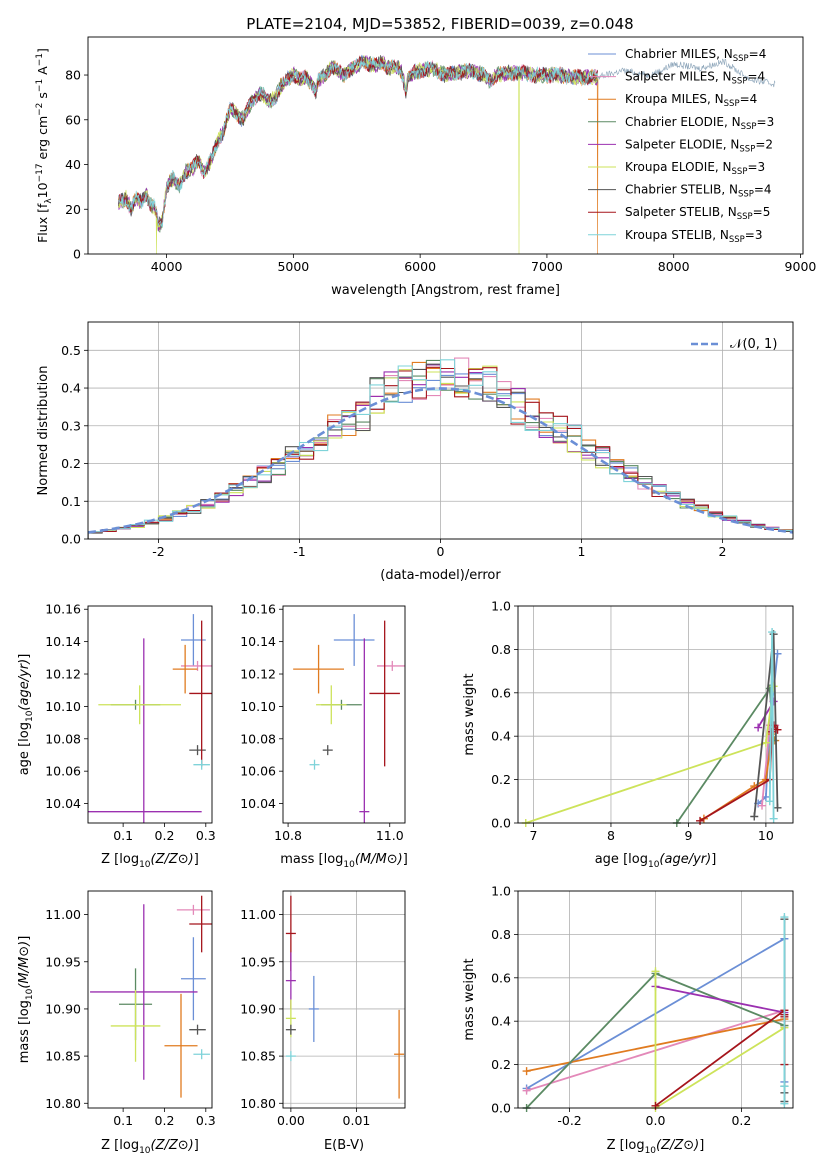 Image resolution: width=819 pixels, height=1170 pixels. Describe the element at coordinates (501, 1064) in the screenshot. I see `y-tick-label: 0.2` at that location.